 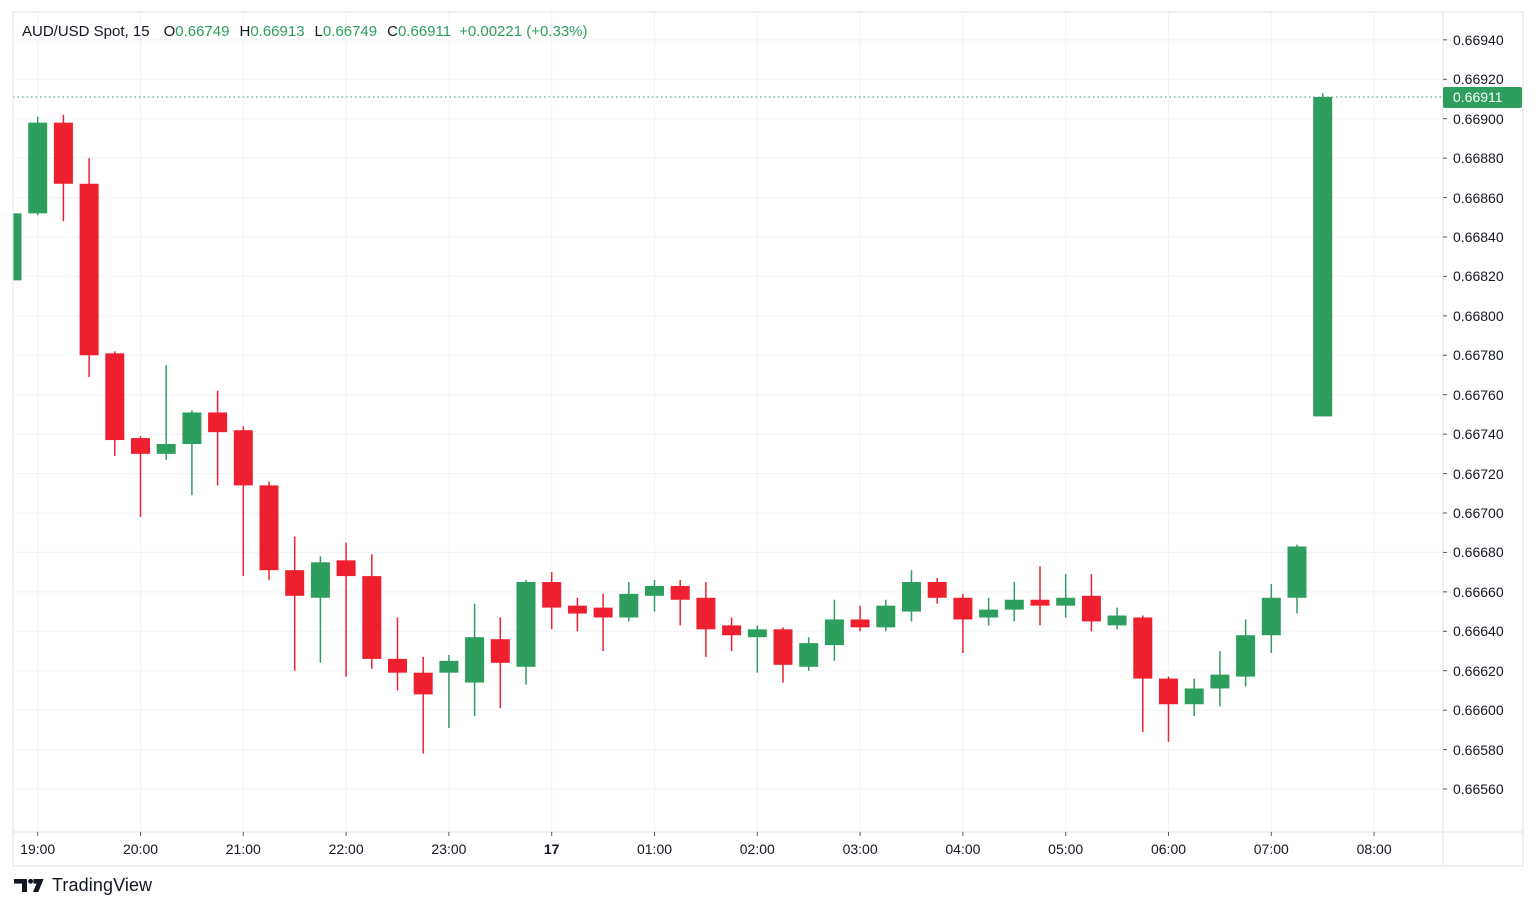 I want to click on time-axis-label: 08:00, so click(x=1374, y=849).